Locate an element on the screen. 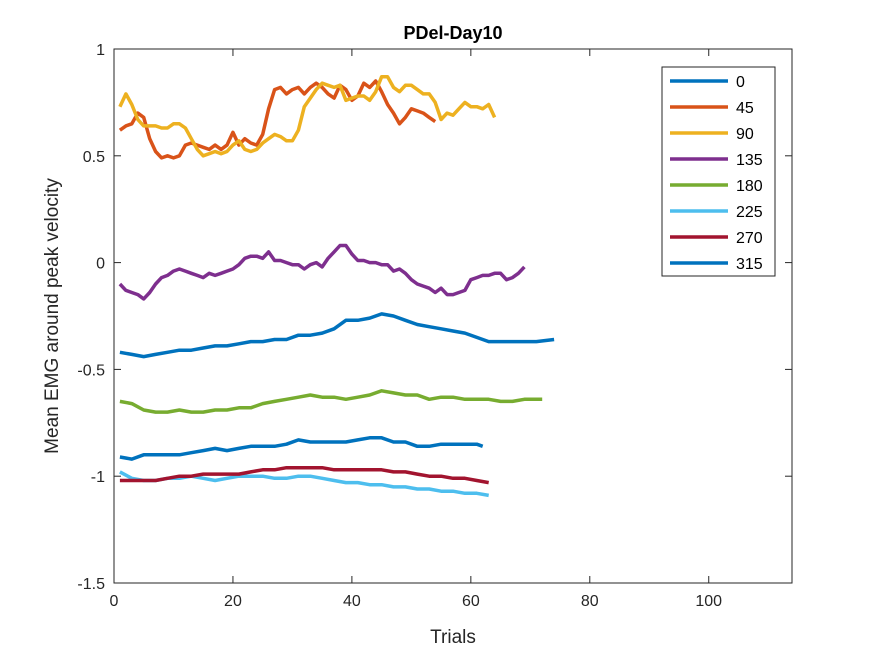 This screenshot has width=875, height=656. chart-title: PDel-Day10 is located at coordinates (452, 33).